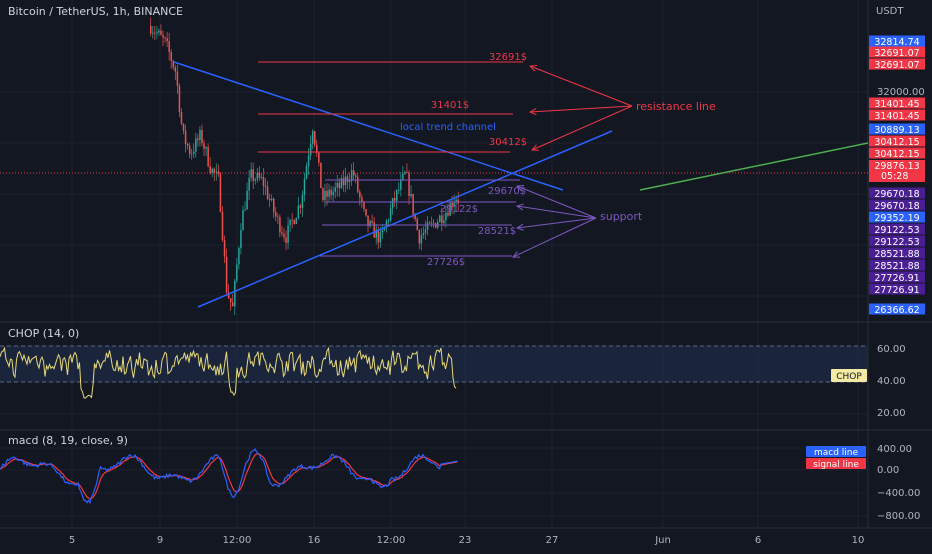 Image resolution: width=932 pixels, height=554 pixels. Describe the element at coordinates (446, 262) in the screenshot. I see `support-level-label: 27726$` at that location.